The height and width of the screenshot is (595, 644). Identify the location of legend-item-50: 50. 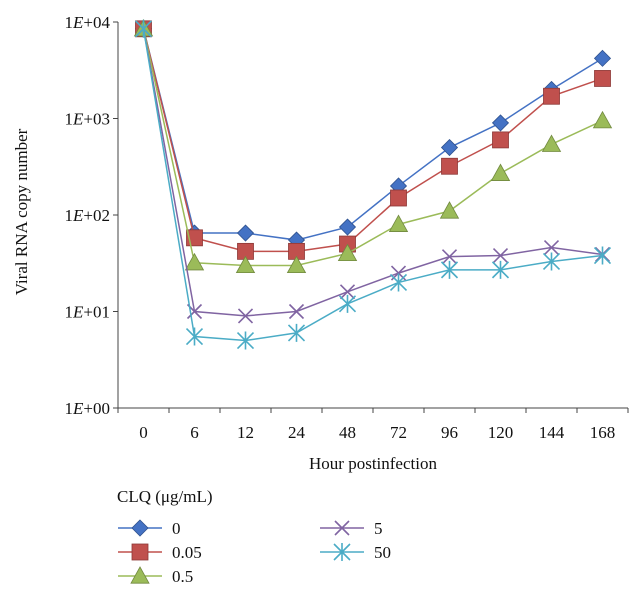
(355, 552).